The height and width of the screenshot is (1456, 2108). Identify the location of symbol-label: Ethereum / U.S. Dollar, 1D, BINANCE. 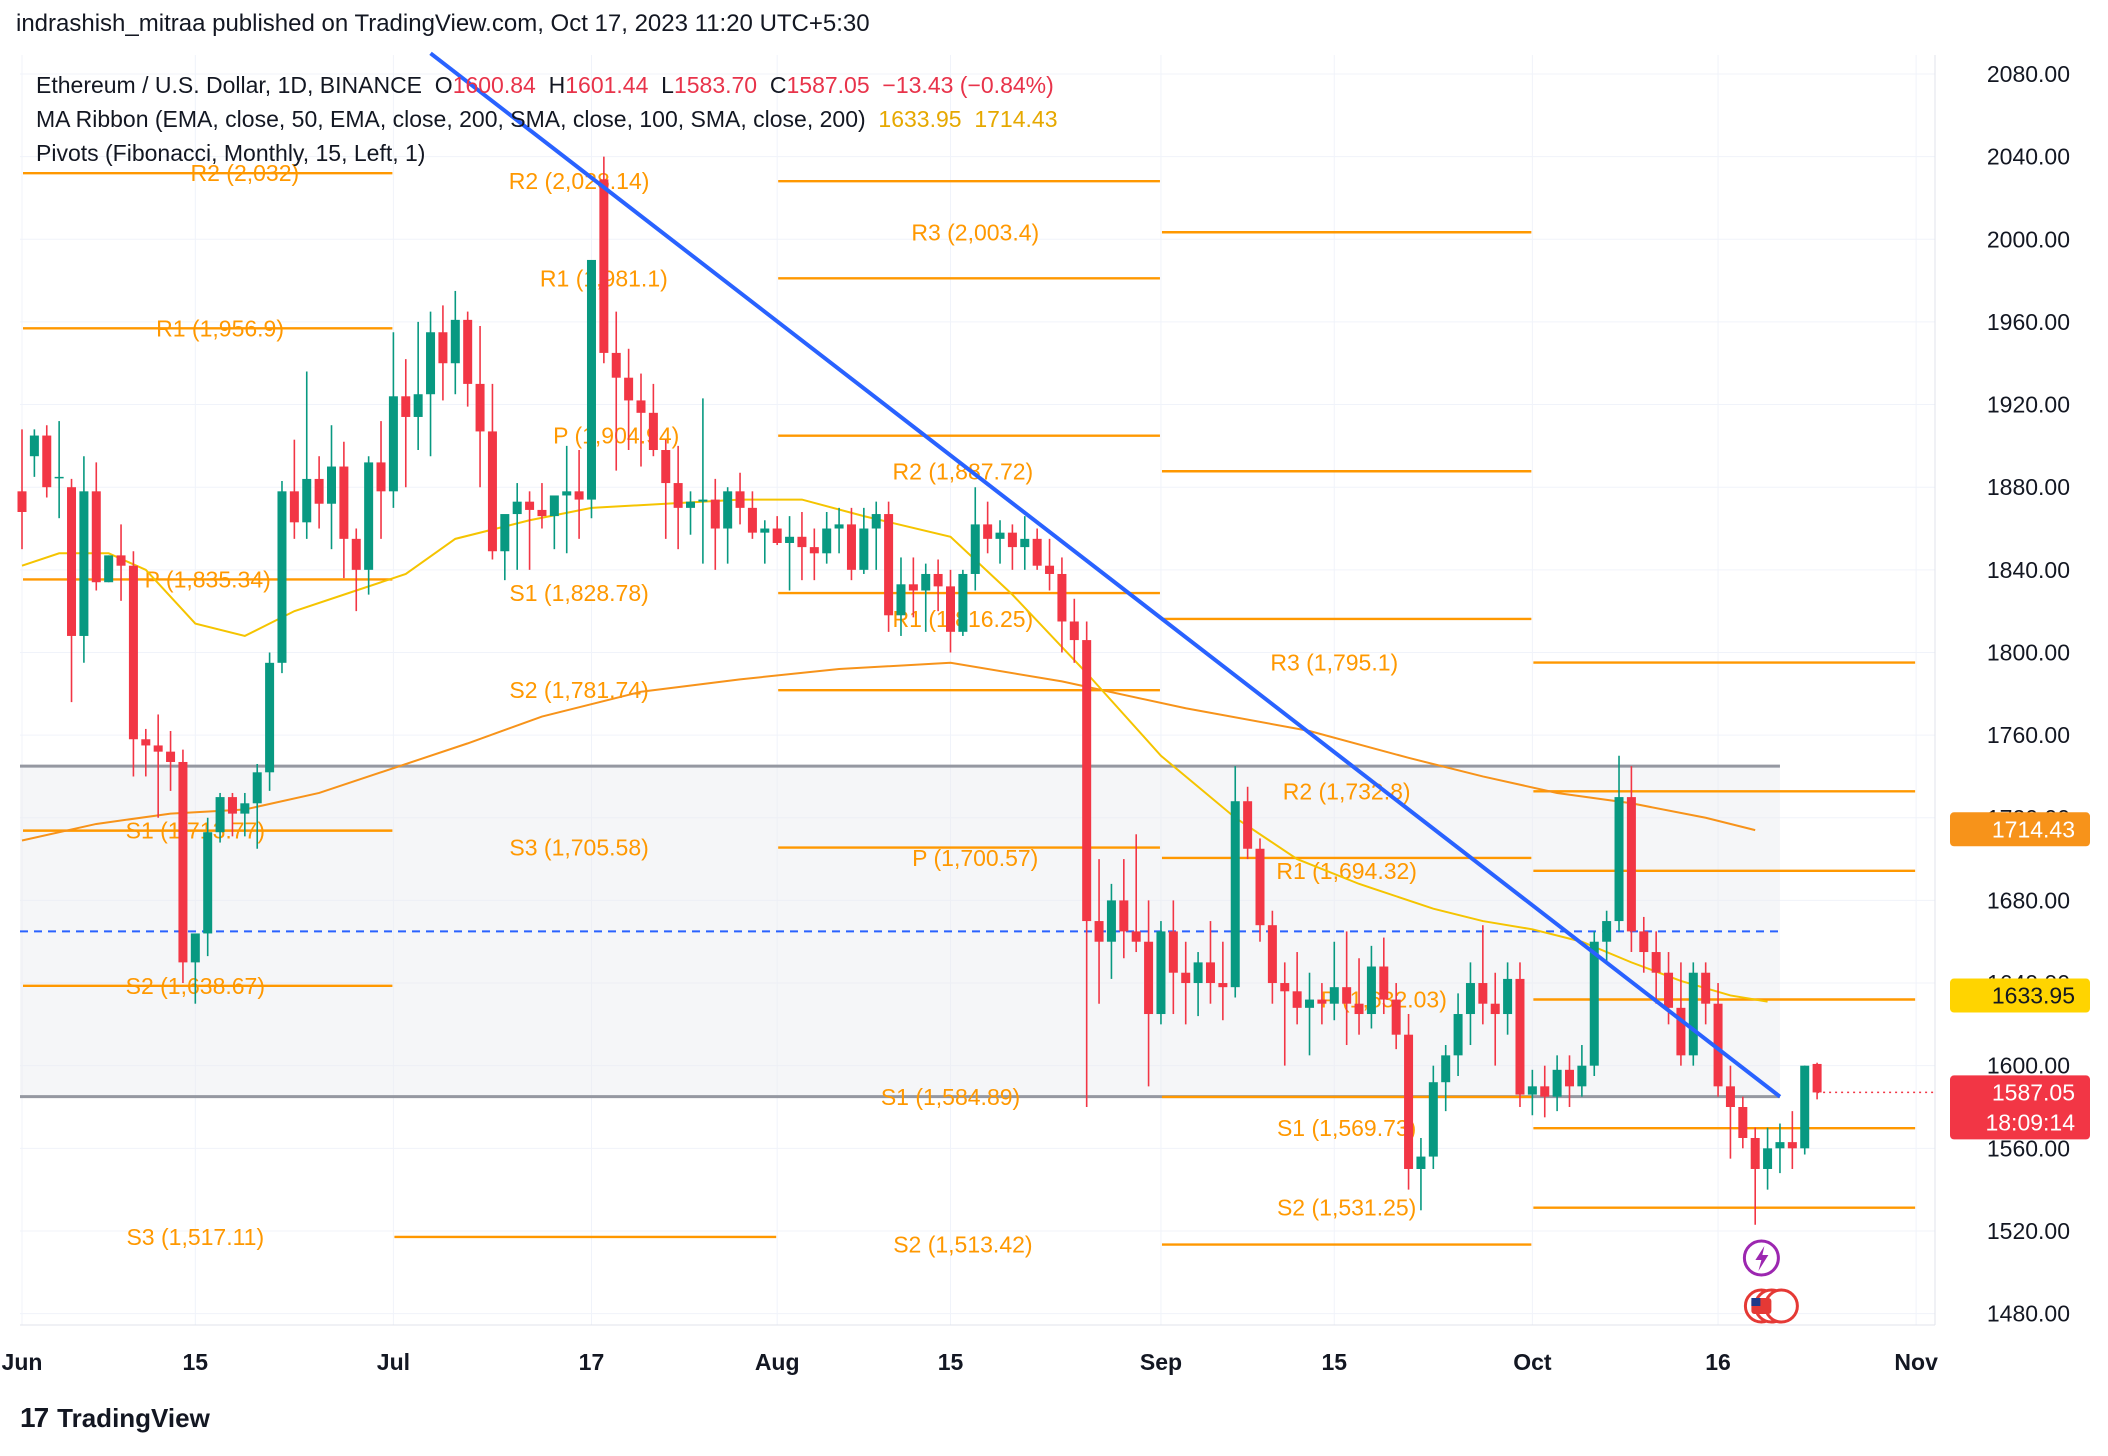
(229, 85).